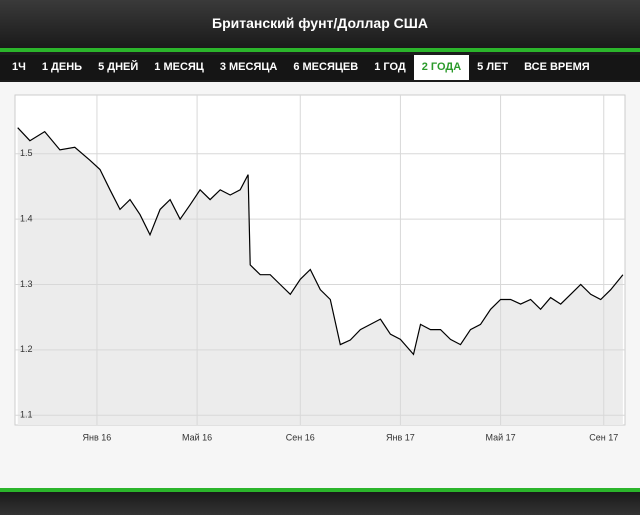 The height and width of the screenshot is (515, 640). I want to click on x-tick-label: Май 17, so click(500, 437).